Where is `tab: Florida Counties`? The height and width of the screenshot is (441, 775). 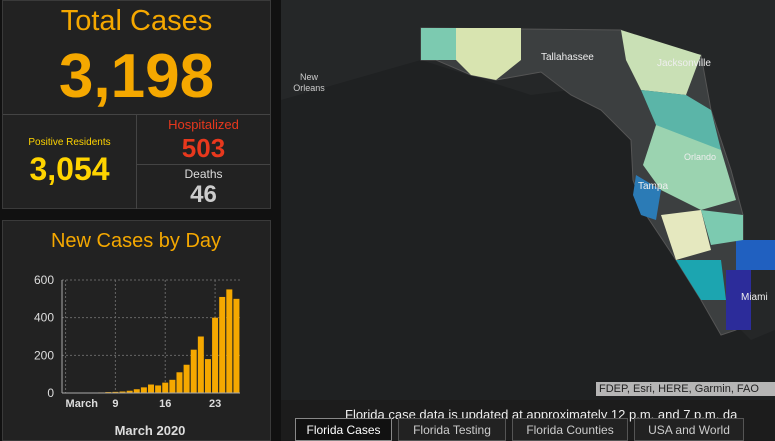 tab: Florida Counties is located at coordinates (570, 429).